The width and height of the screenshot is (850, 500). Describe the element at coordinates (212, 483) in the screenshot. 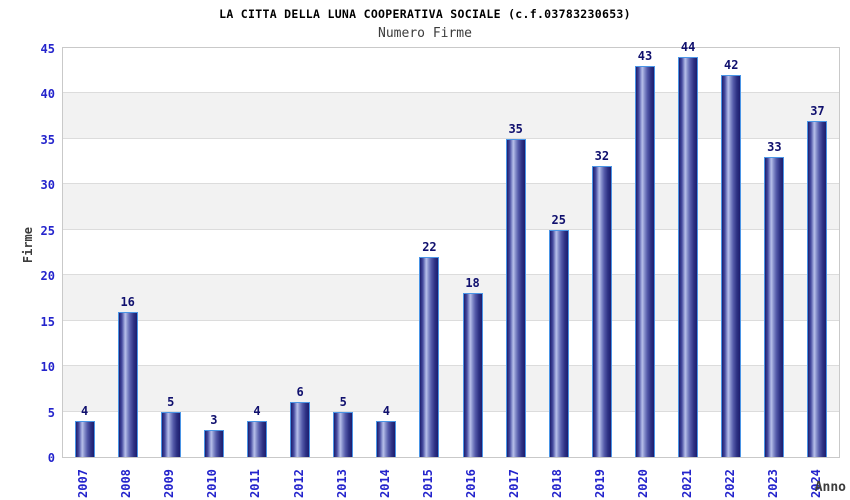

I see `x-tick-label: 2010` at that location.